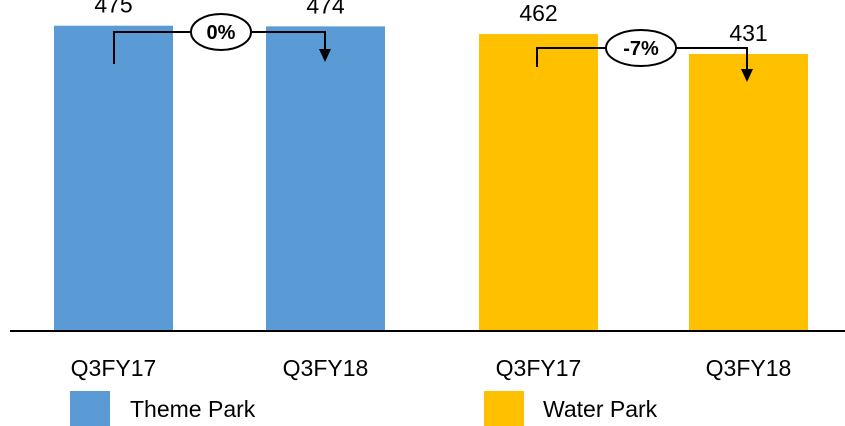  I want to click on legend-label-1: Water Park, so click(600, 409).